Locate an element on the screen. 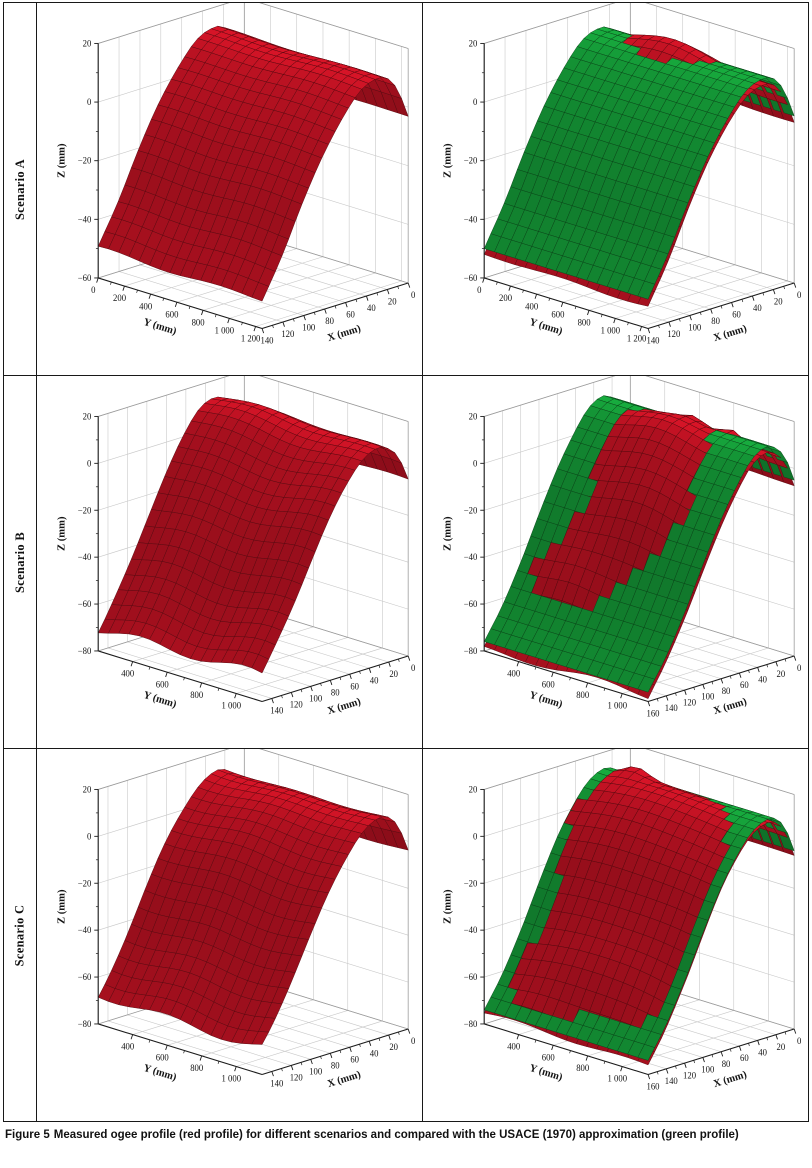 This screenshot has height=1168, width=812. scenario-a-label-cell: Scenario A is located at coordinates (20, 189).